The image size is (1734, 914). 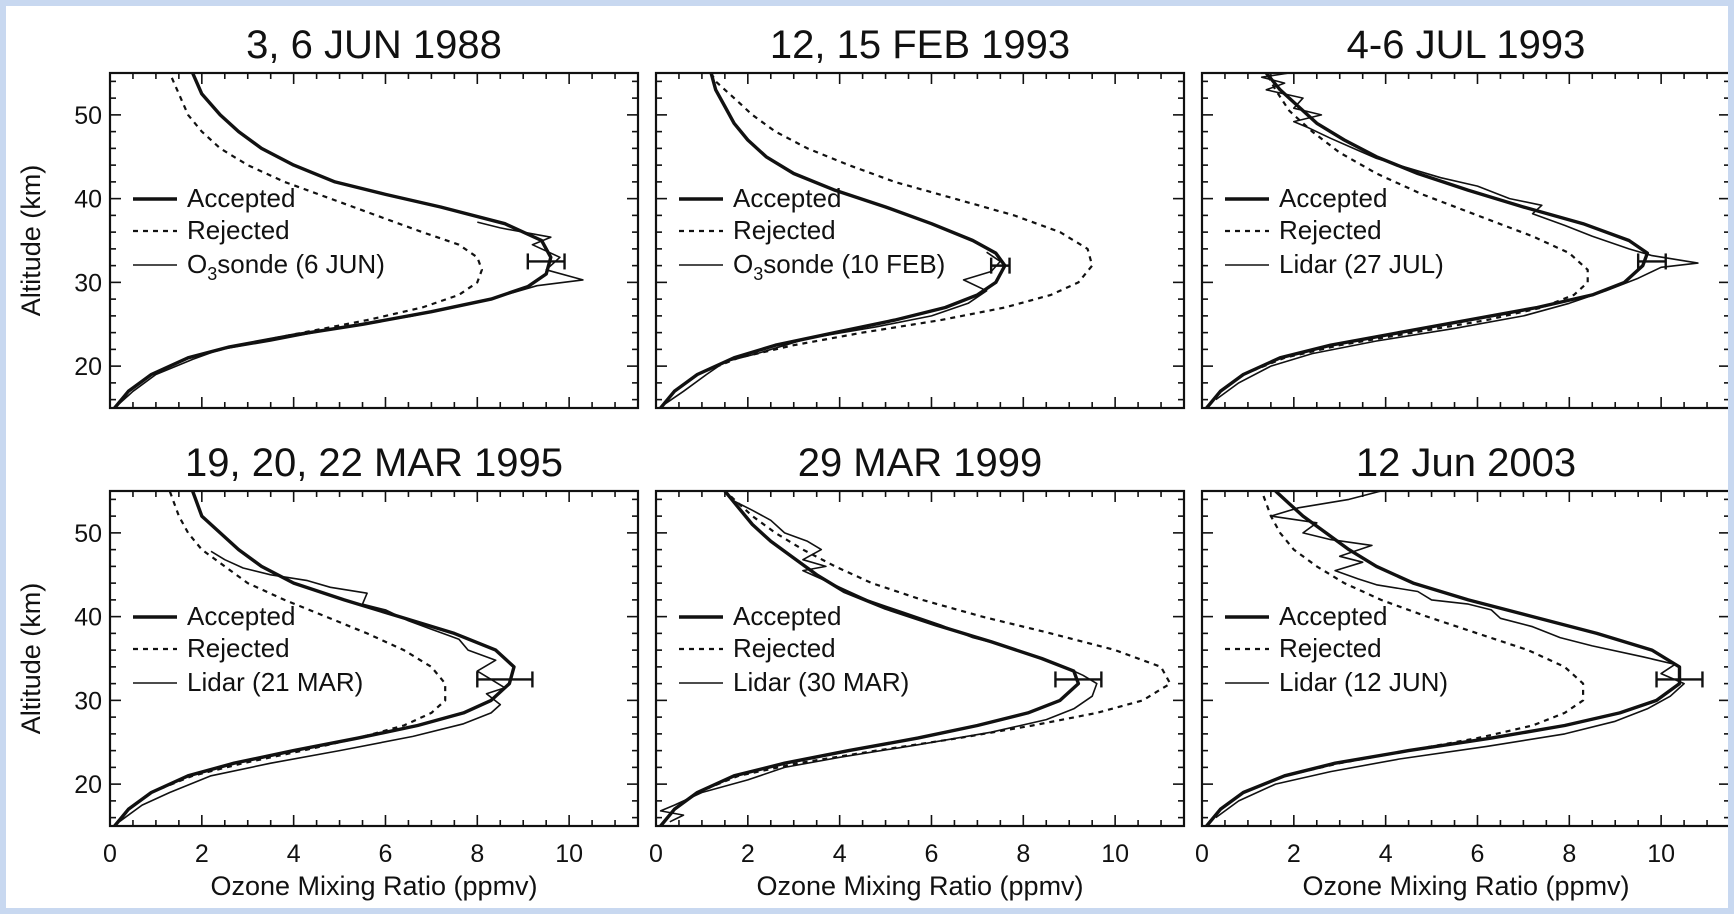 What do you see at coordinates (374, 463) in the screenshot?
I see `panel-title: 19, 20, 22 MAR 1995` at bounding box center [374, 463].